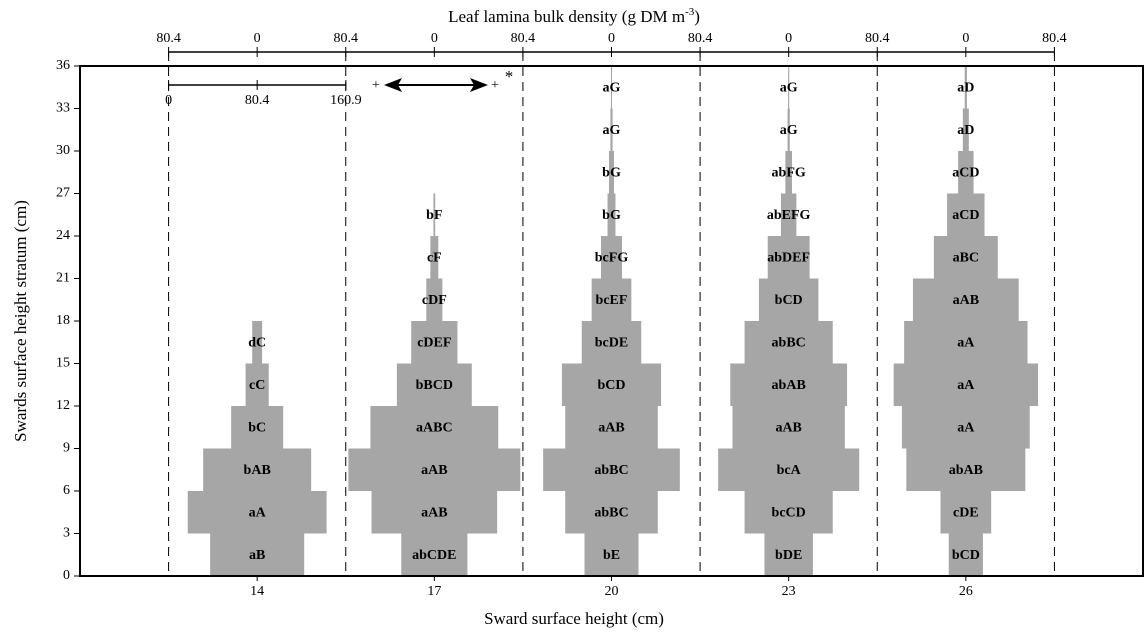 The height and width of the screenshot is (633, 1148). I want to click on bar-label: bE, so click(611, 555).